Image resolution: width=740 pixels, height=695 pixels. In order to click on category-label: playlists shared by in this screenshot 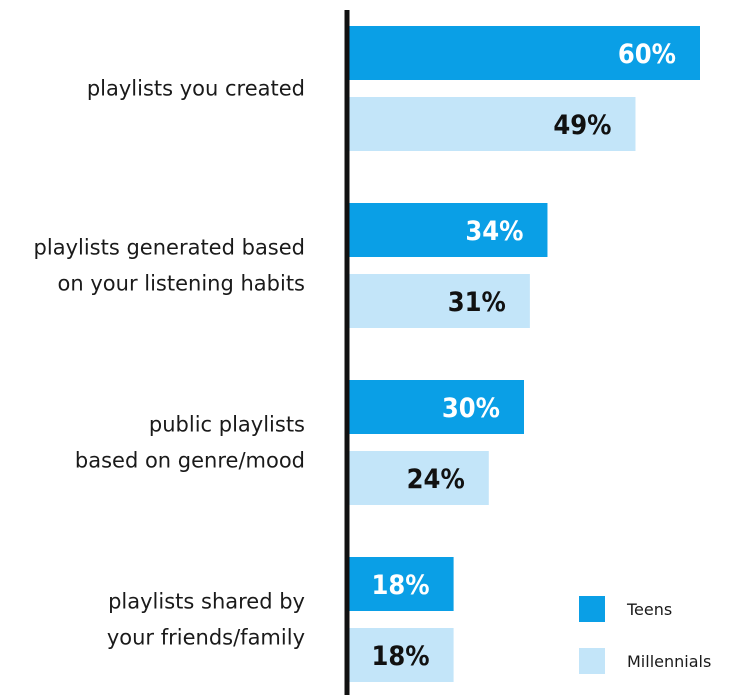, I will do `click(206, 602)`.